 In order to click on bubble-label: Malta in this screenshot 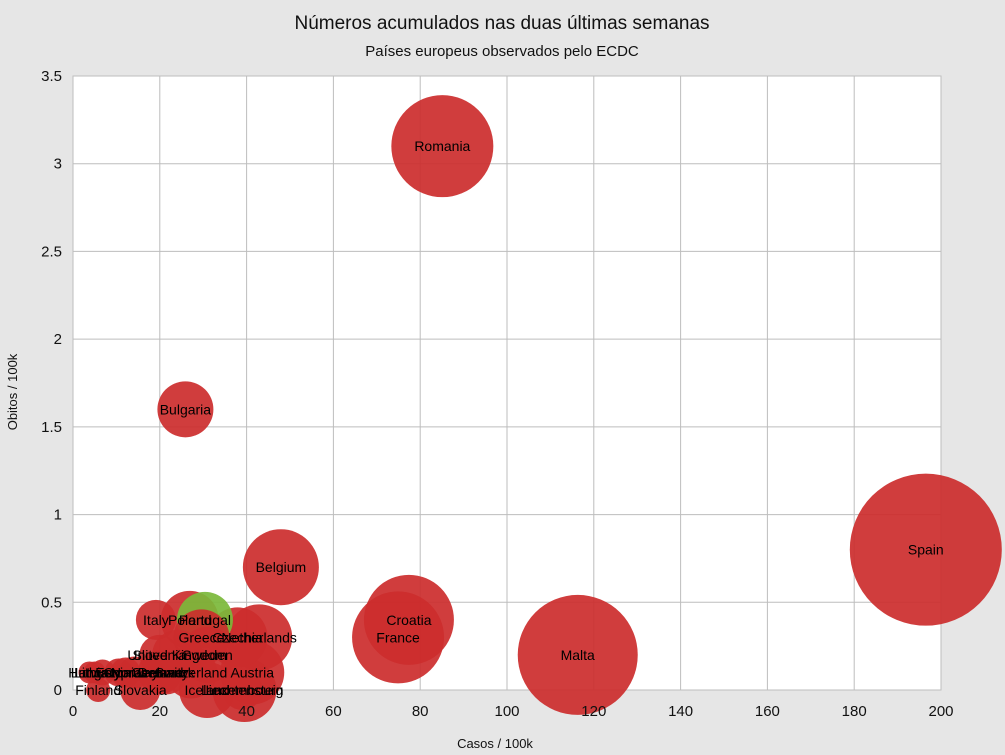, I will do `click(578, 655)`.